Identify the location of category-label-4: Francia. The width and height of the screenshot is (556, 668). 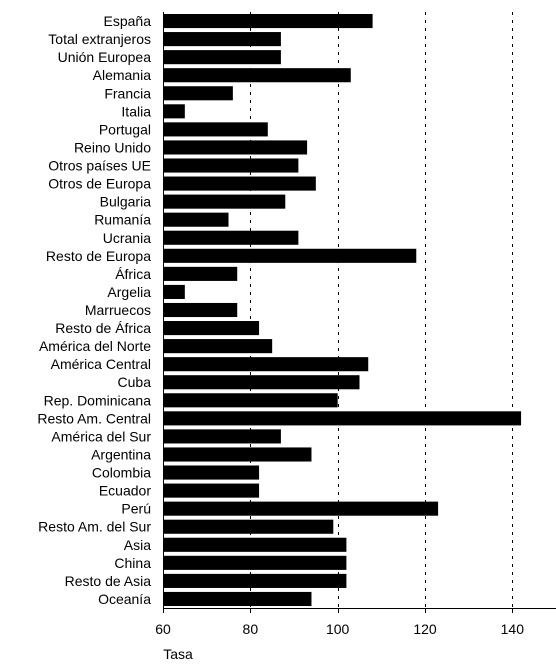
(127, 93).